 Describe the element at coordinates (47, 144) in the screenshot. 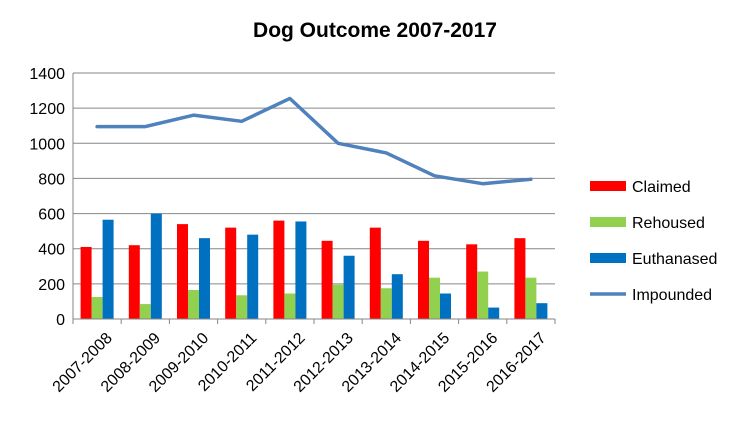

I see `y-tick-label: 1000` at that location.